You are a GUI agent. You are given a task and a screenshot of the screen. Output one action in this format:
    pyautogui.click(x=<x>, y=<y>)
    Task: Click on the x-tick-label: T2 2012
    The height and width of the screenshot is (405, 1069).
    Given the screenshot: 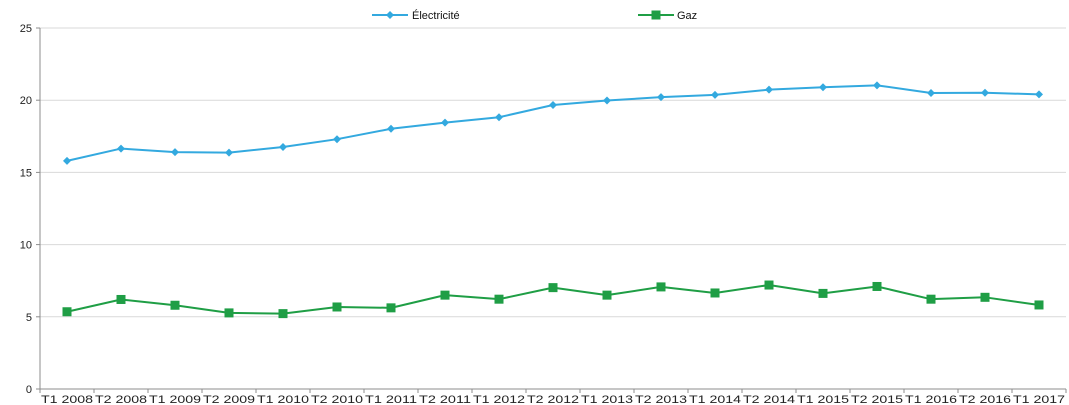 What is the action you would take?
    pyautogui.click(x=553, y=399)
    